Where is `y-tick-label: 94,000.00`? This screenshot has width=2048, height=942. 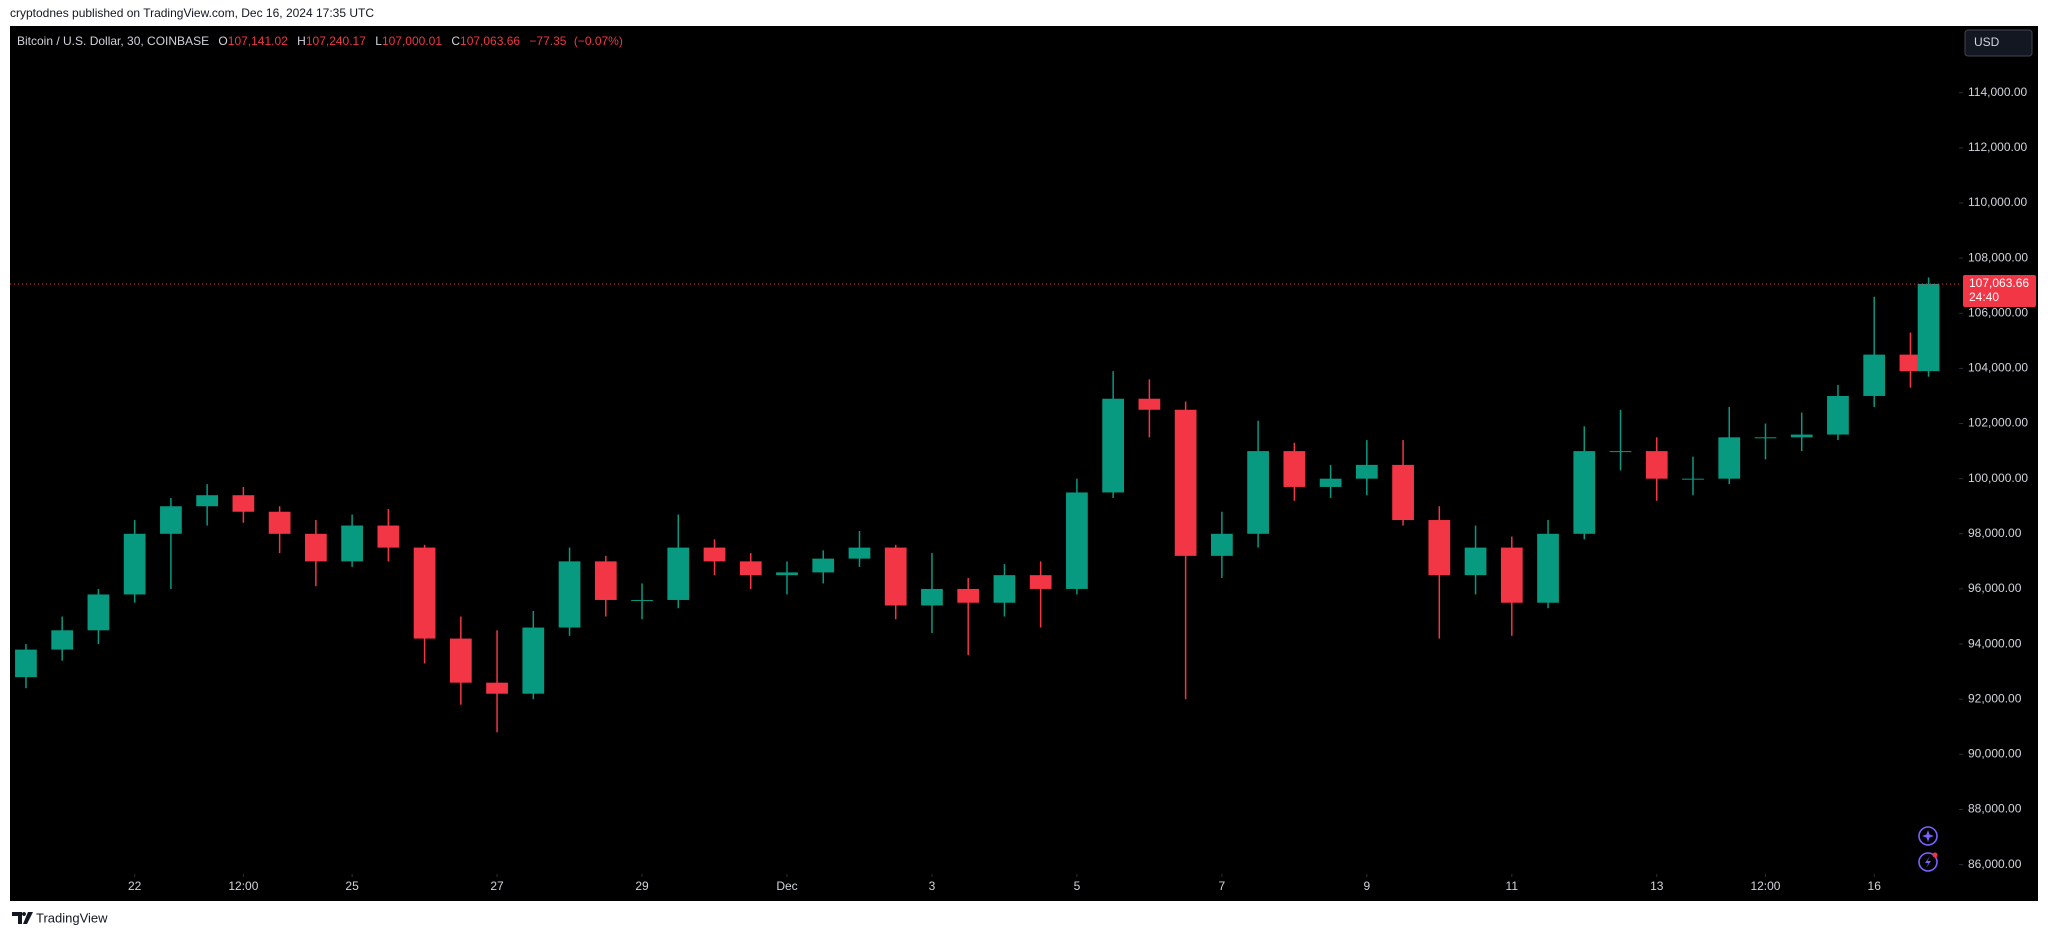
y-tick-label: 94,000.00 is located at coordinates (1995, 643).